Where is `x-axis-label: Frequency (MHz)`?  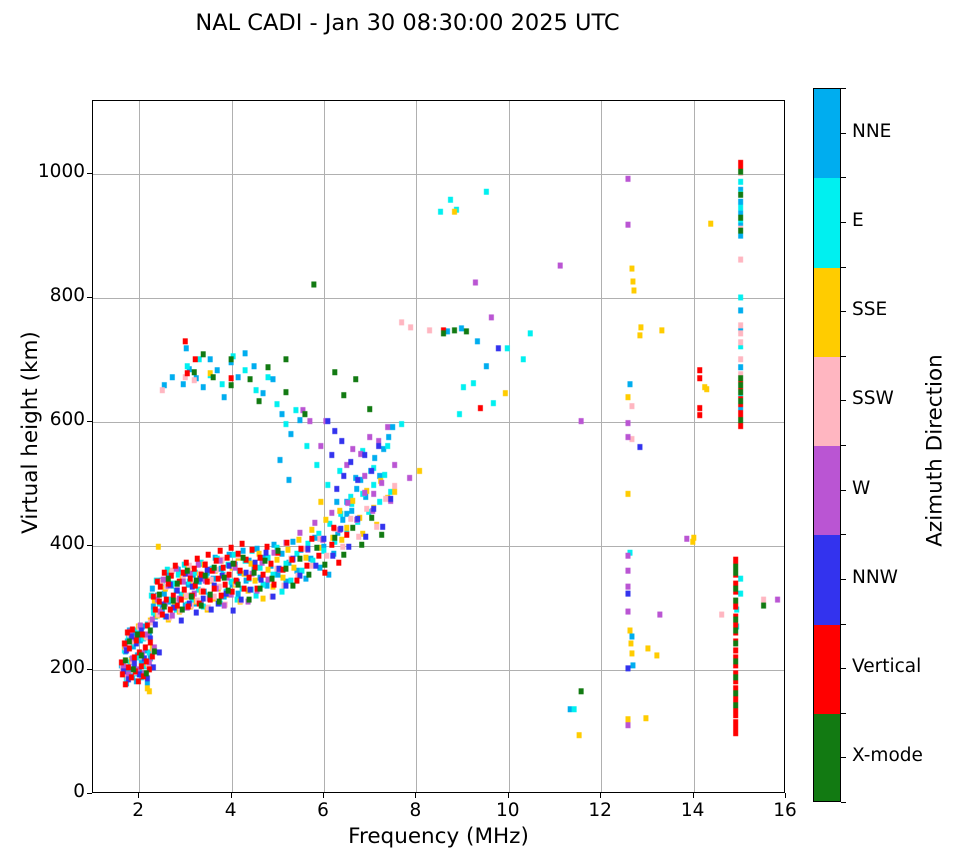
x-axis-label: Frequency (MHz) is located at coordinates (438, 836).